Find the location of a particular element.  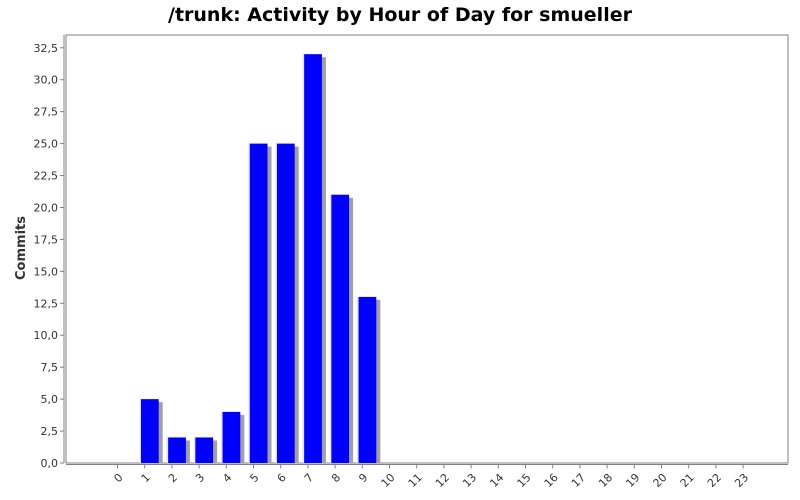

x-tick-label: 8 is located at coordinates (336, 478).